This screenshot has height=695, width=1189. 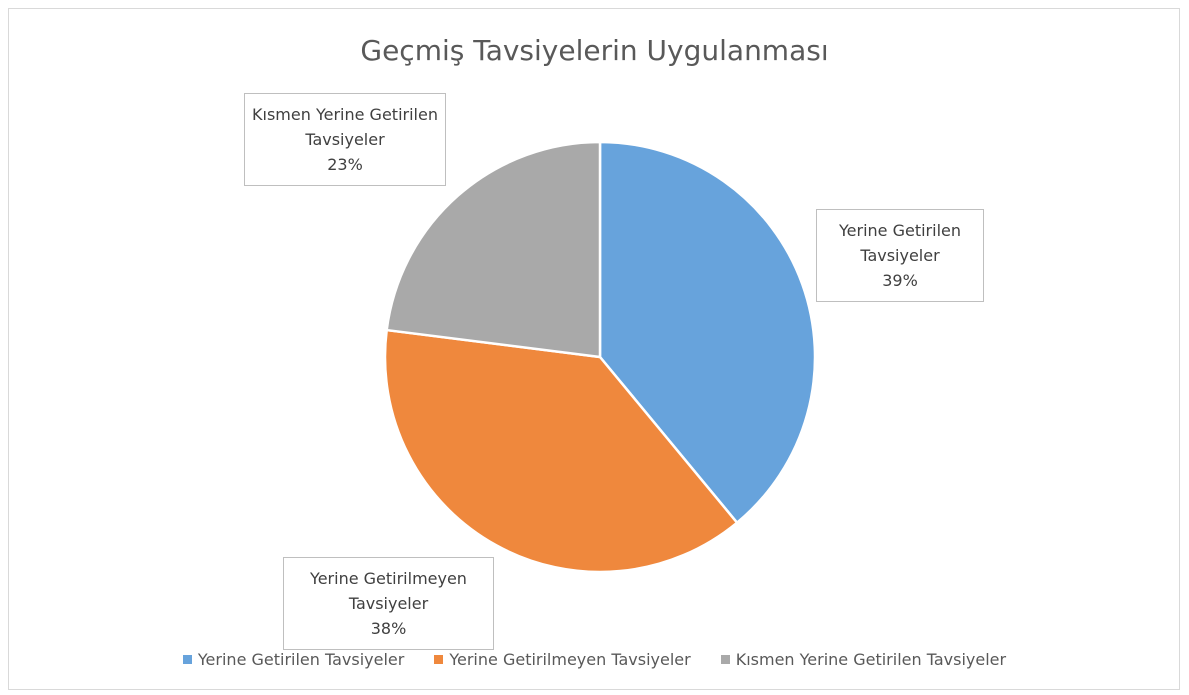 I want to click on data-label: Yerine Getirilmeyen Tavsiyeler 38%, so click(x=388, y=603).